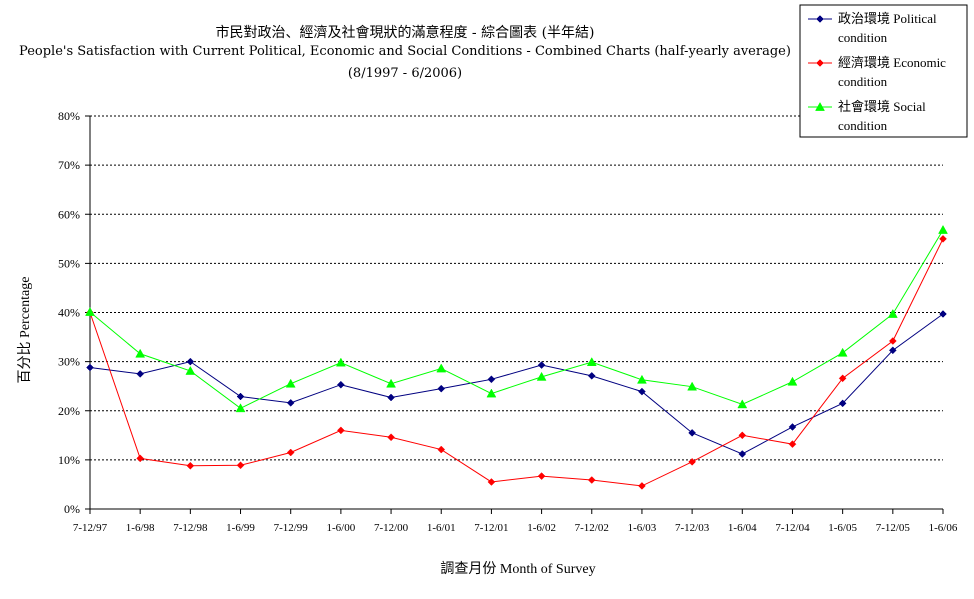 The height and width of the screenshot is (599, 974). I want to click on x-tick-label: 1-6/04, so click(742, 528).